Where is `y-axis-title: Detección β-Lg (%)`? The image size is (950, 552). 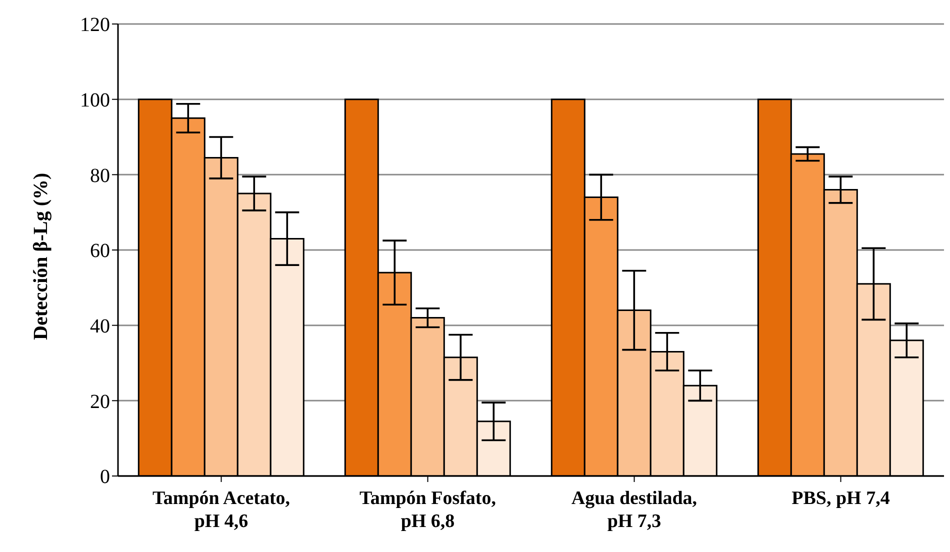
y-axis-title: Detección β-Lg (%) is located at coordinates (41, 256).